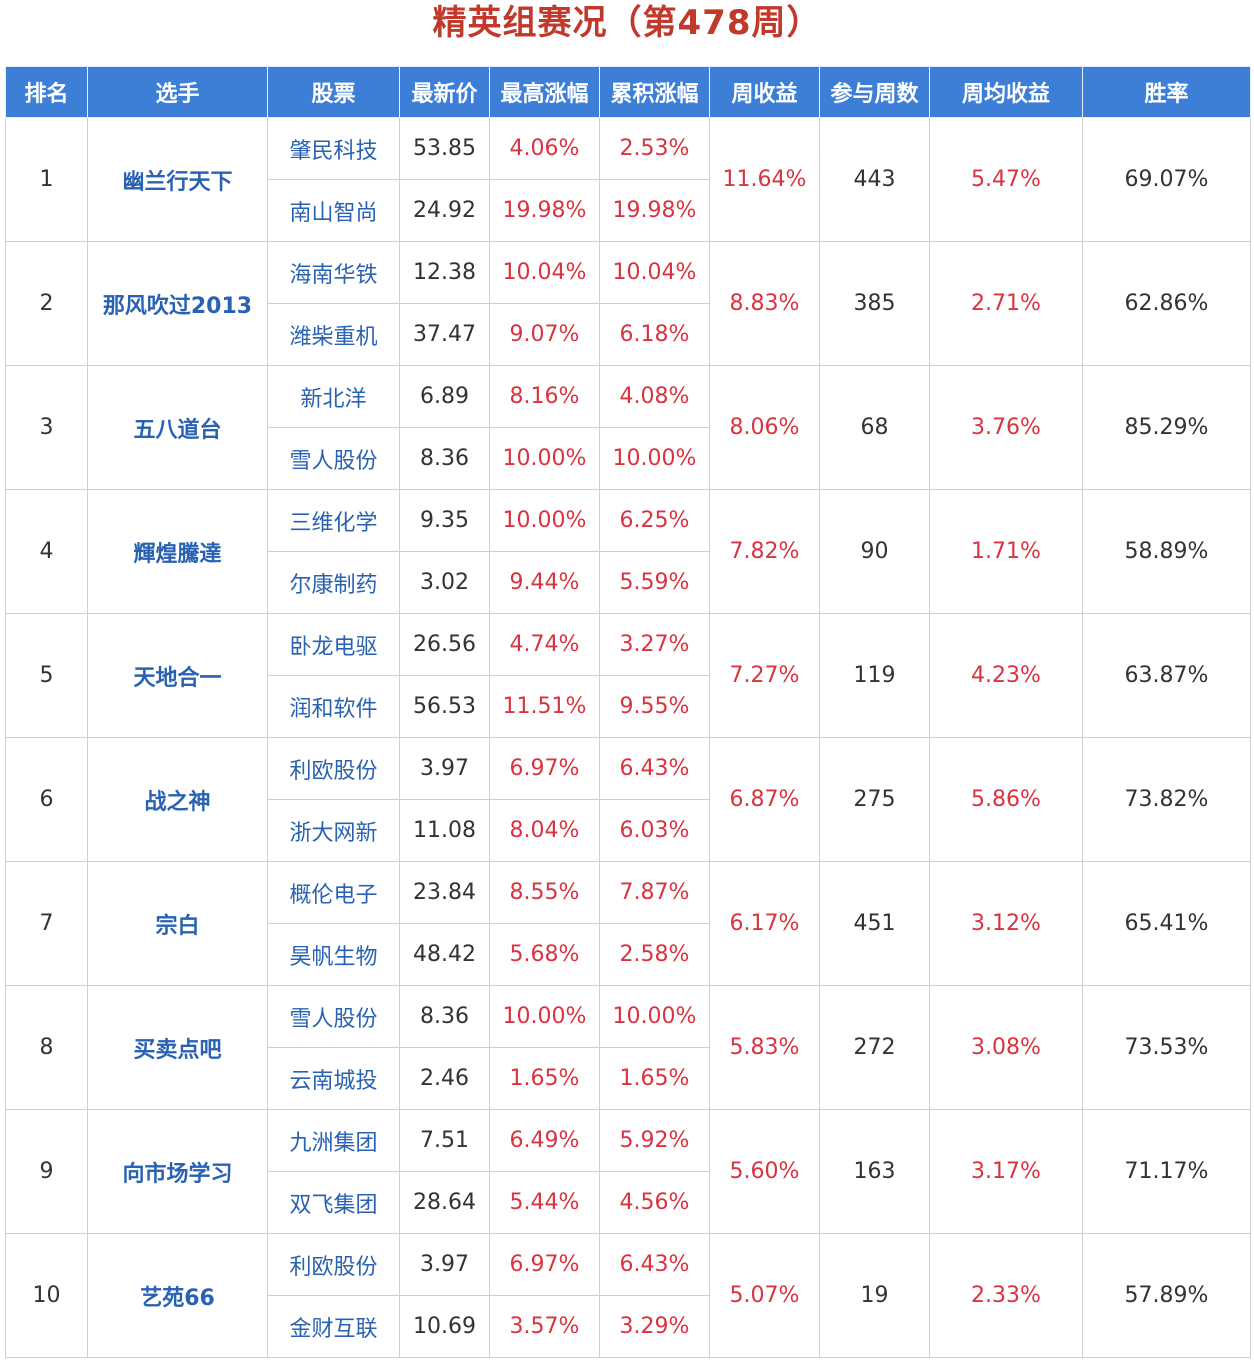 The image size is (1254, 1364). Describe the element at coordinates (628, 334) in the screenshot. I see `table-row: 潍柴重机 37.47 9.07% 6.18%` at that location.